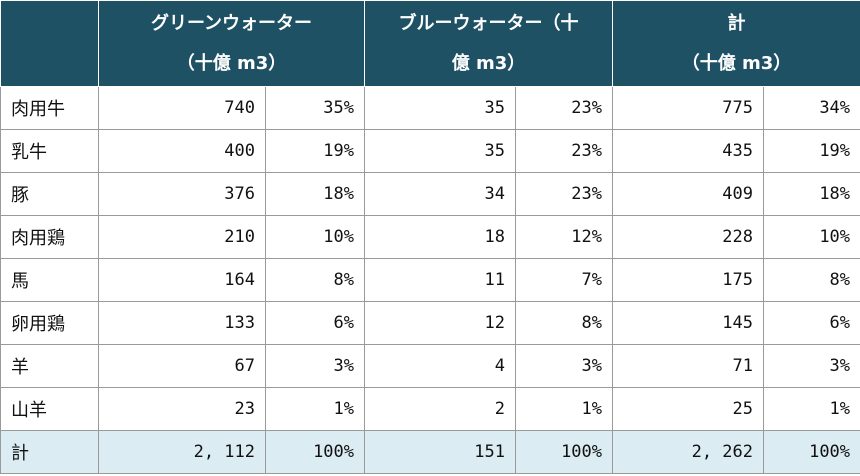  Describe the element at coordinates (811, 323) in the screenshot. I see `cell-total-pct: 6%` at that location.